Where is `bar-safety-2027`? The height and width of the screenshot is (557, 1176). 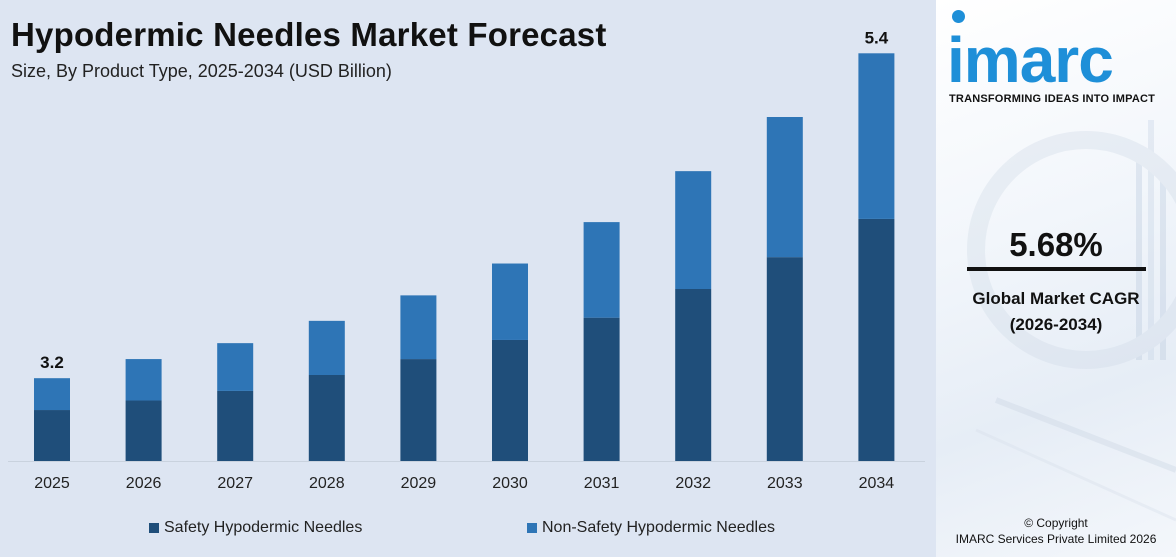
bar-safety-2027 is located at coordinates (235, 425).